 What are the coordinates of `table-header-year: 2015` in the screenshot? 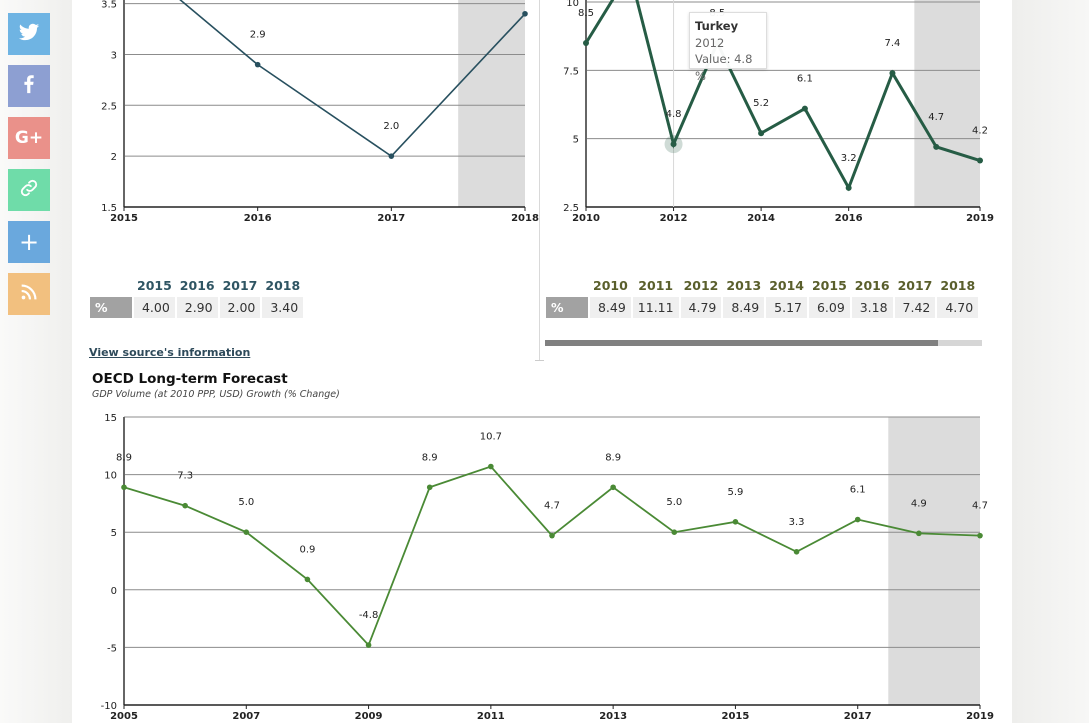 It's located at (154, 285).